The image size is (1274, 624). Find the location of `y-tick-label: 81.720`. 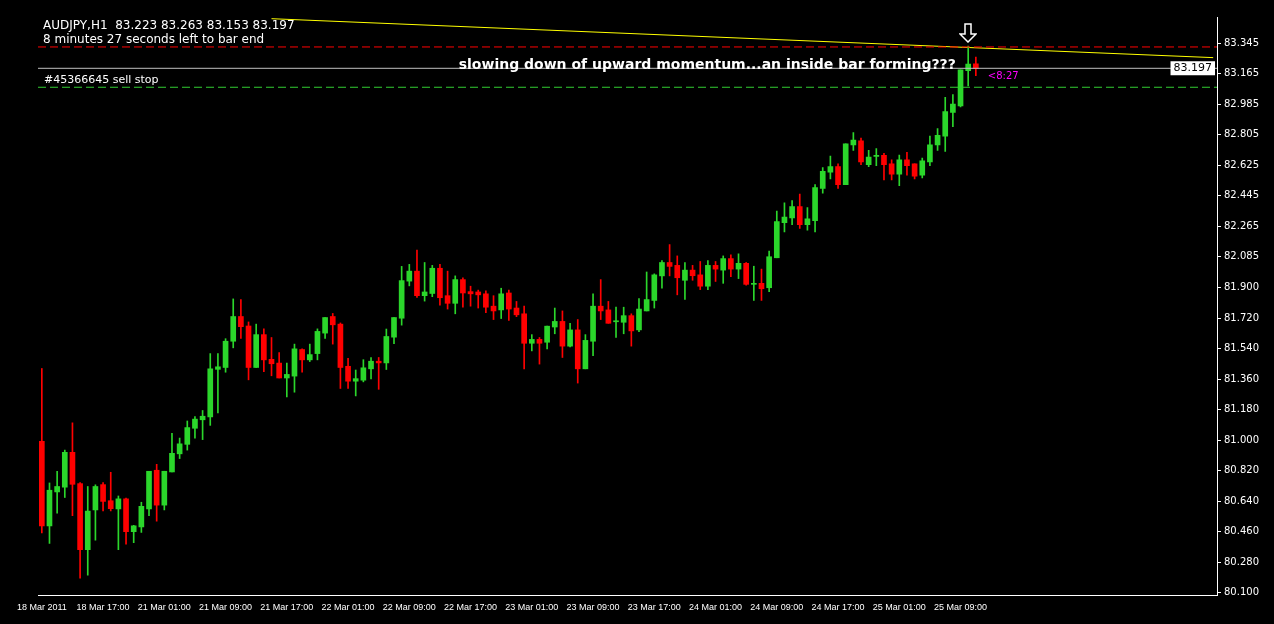

y-tick-label: 81.720 is located at coordinates (1242, 317).